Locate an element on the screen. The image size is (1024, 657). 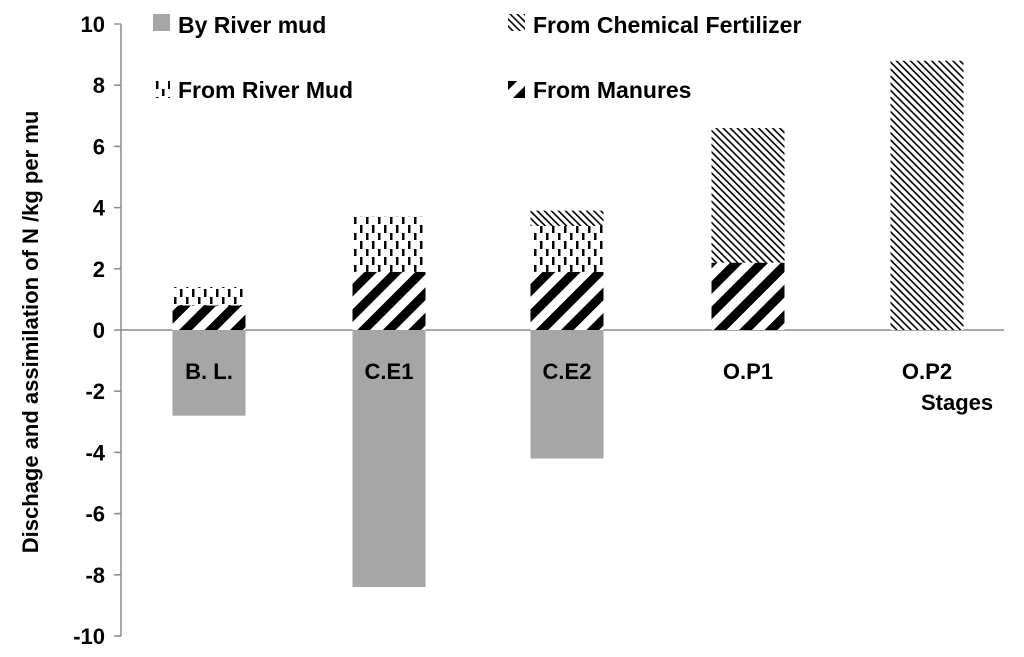
category-label: C.E2 is located at coordinates (567, 371).